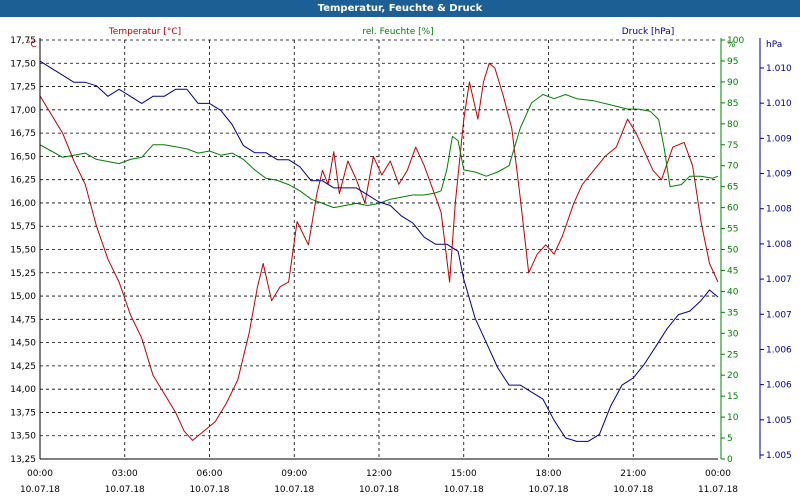 This screenshot has height=500, width=800. What do you see at coordinates (23, 157) in the screenshot?
I see `temperature-tick-label: 16,50` at bounding box center [23, 157].